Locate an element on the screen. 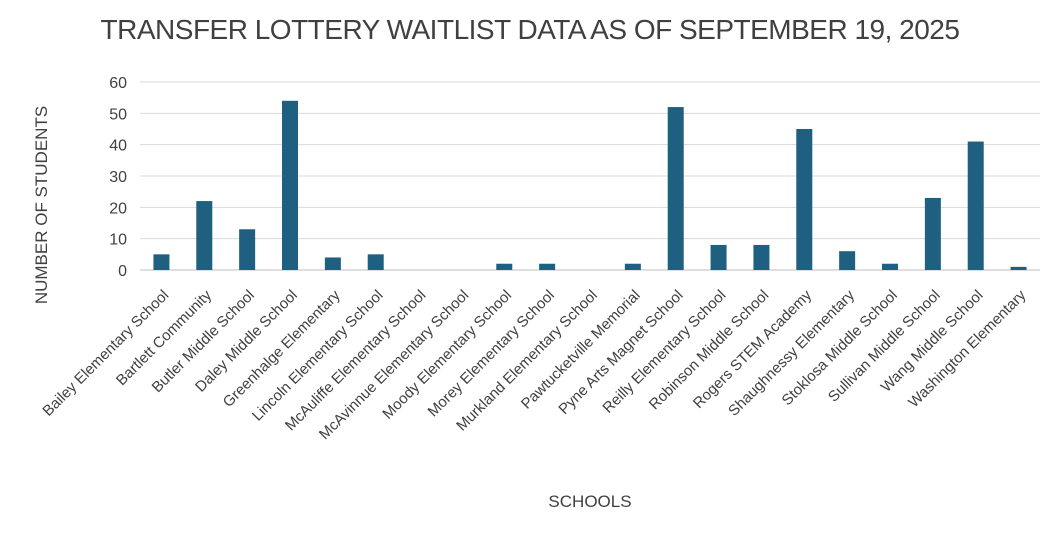  y-tick-label: 50 is located at coordinates (118, 114).